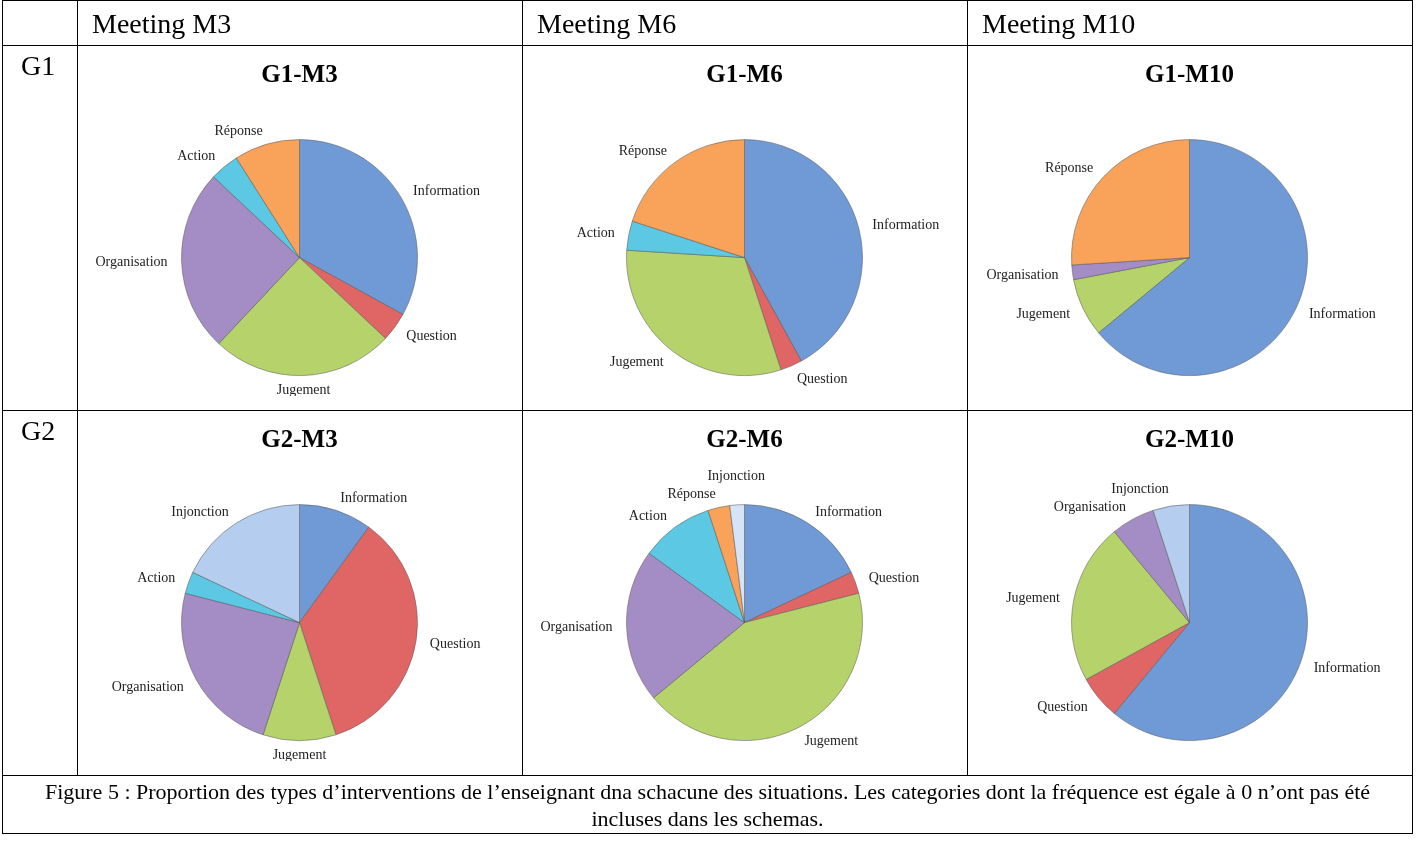  I want to click on text: G1, so click(40, 228).